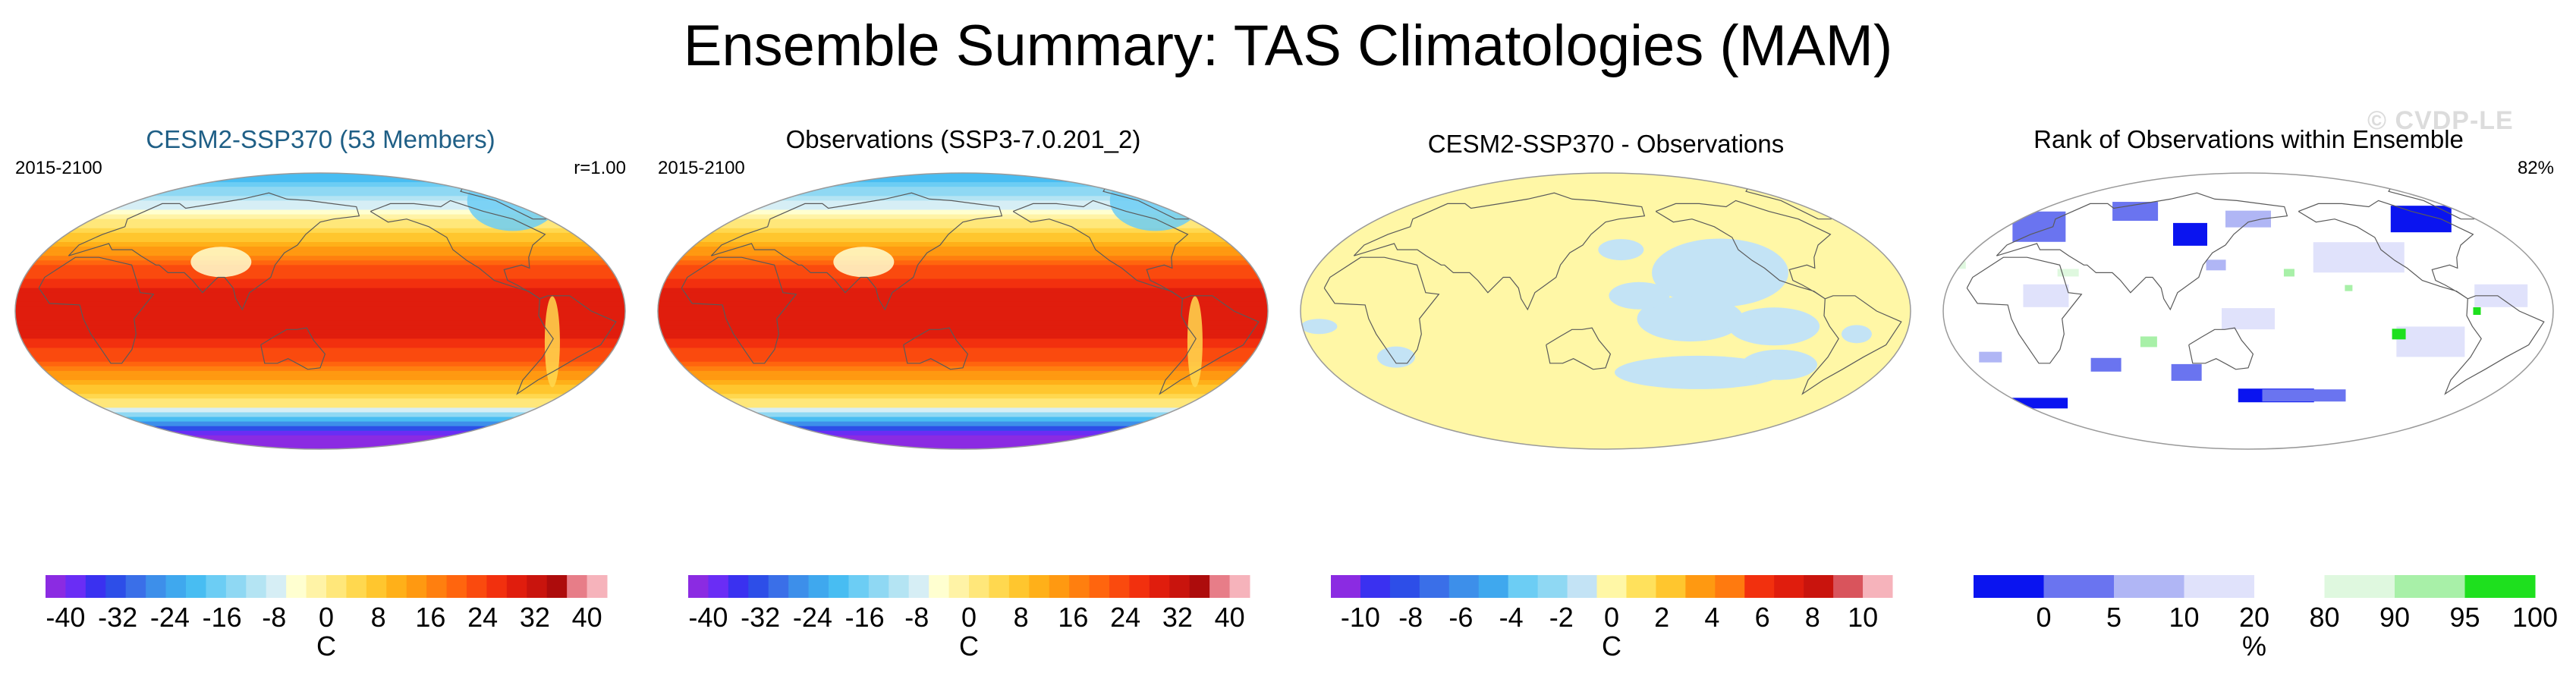  I want to click on panel-title: Observations (SSP3-7.0.201_2), so click(963, 139).